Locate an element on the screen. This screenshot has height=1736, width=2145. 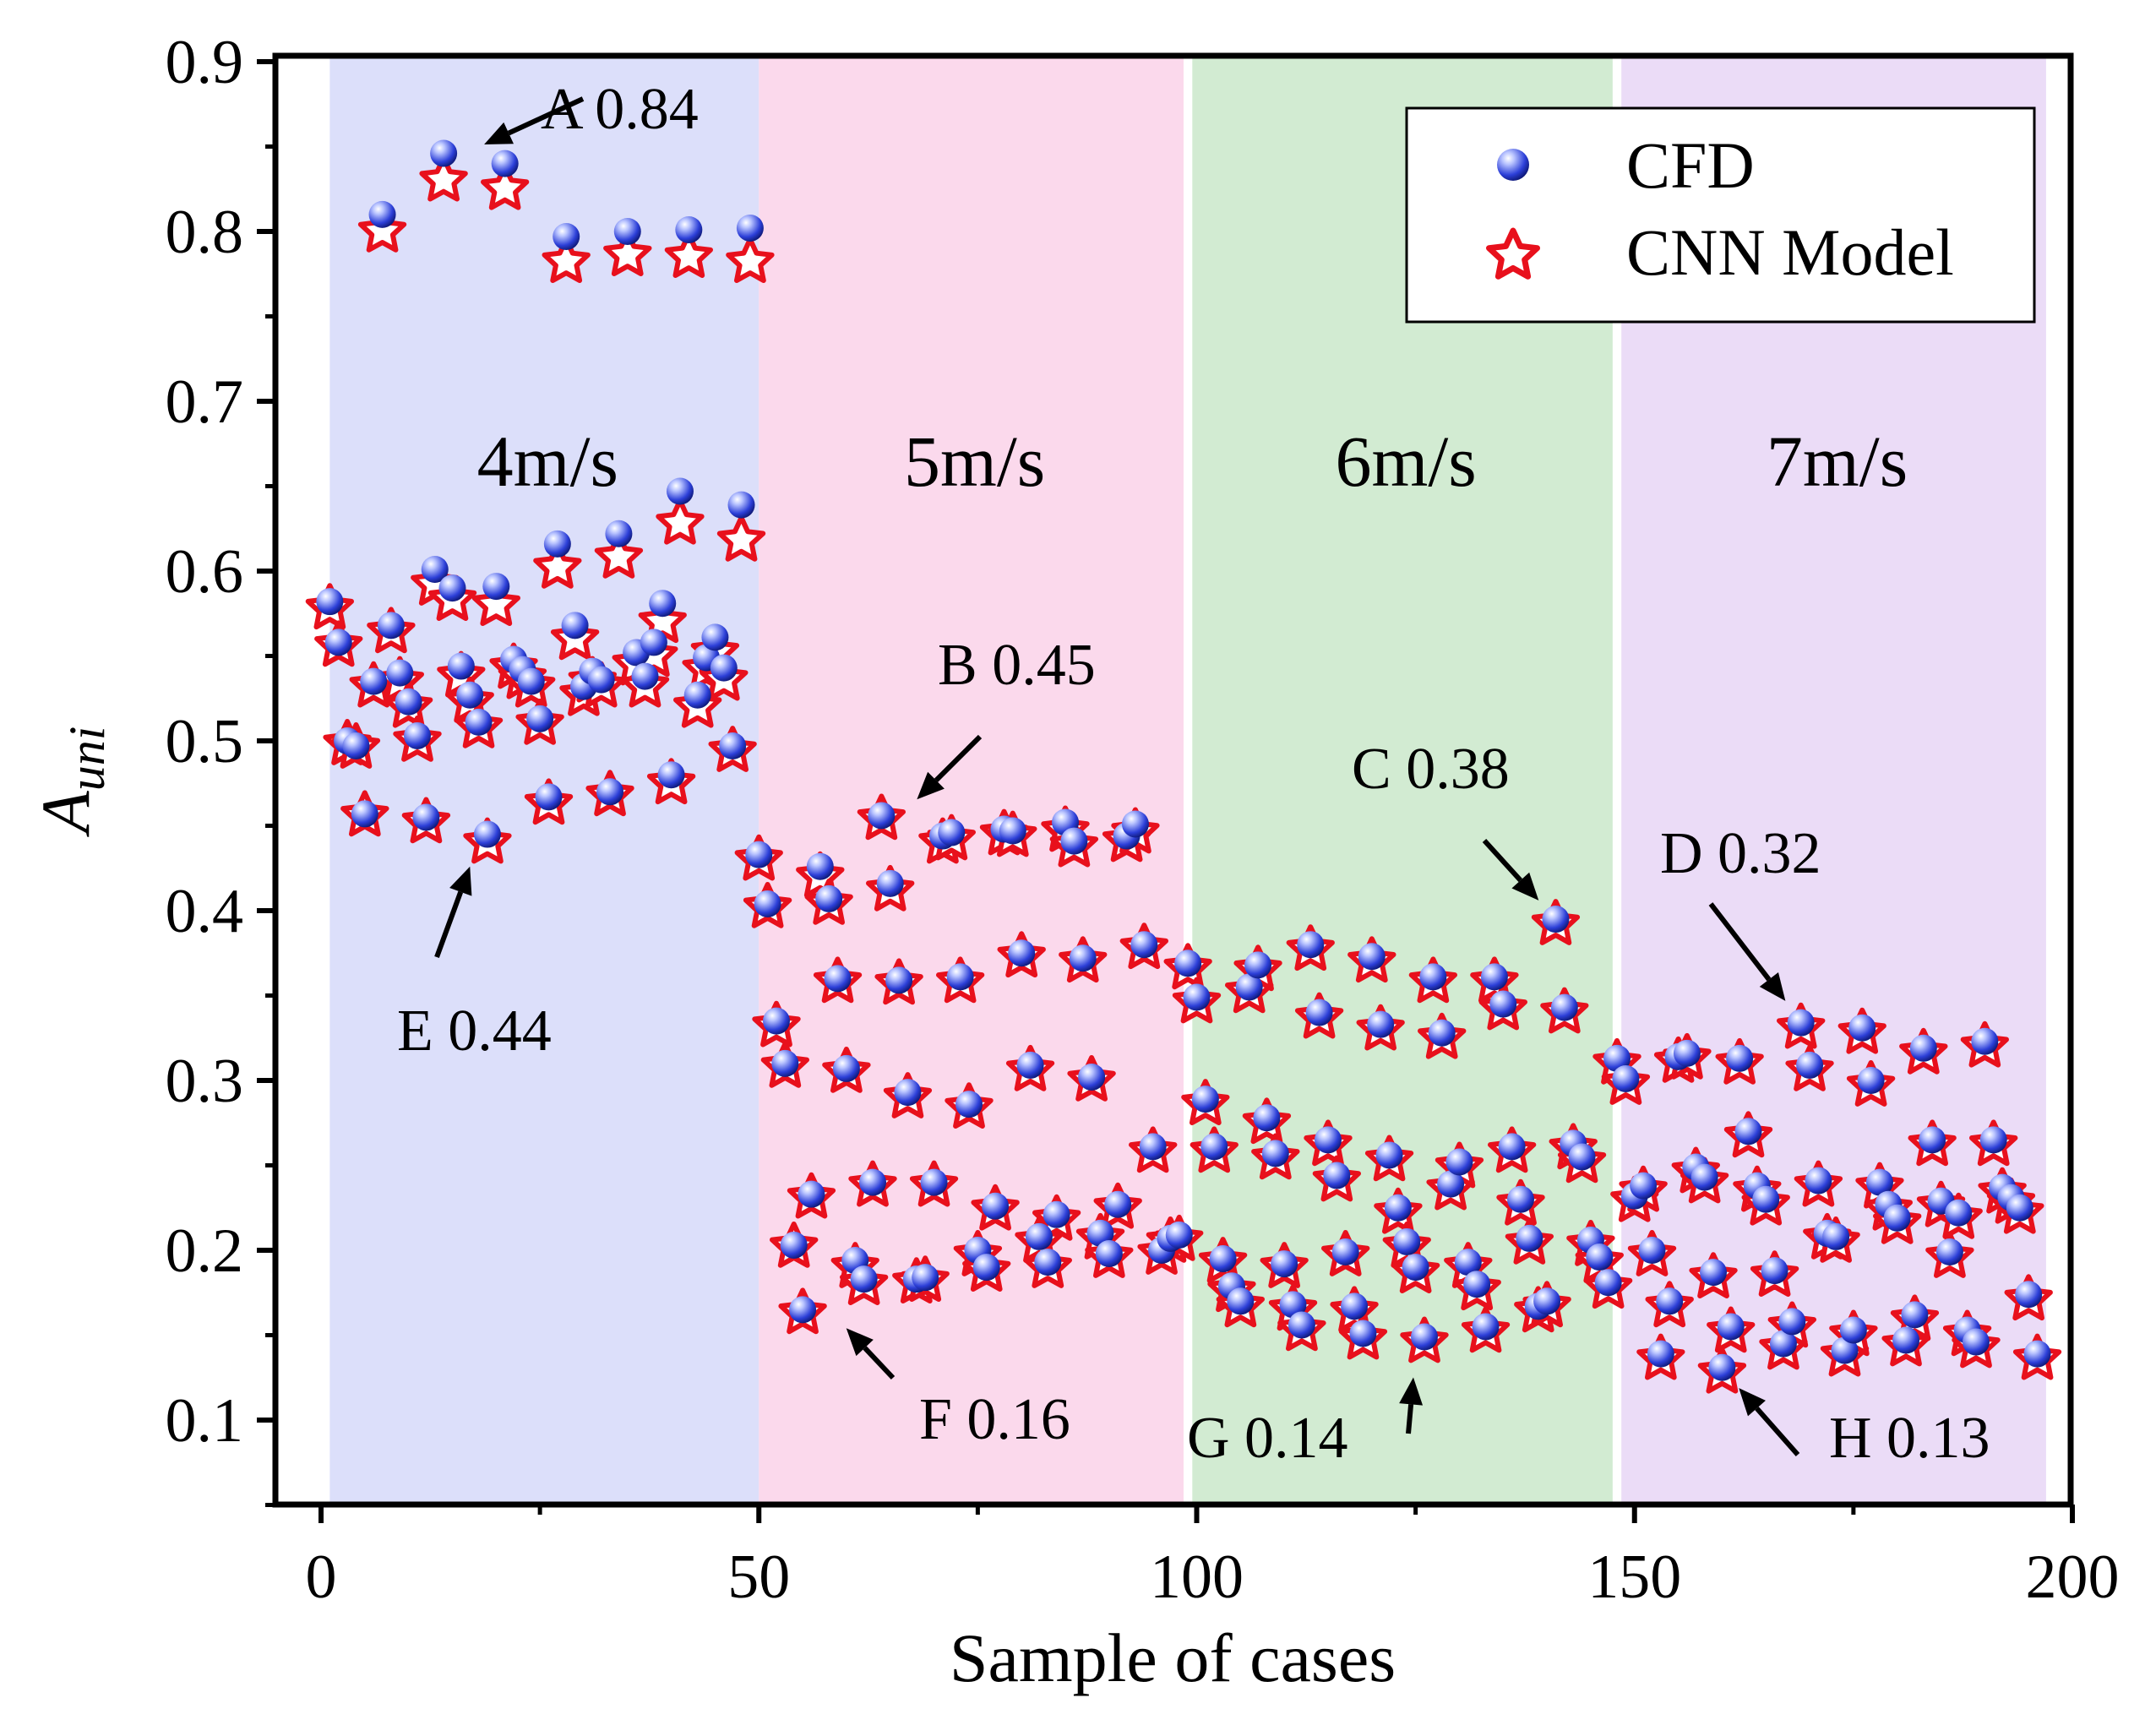
region-label-5ms: 5m/s is located at coordinates (974, 461).